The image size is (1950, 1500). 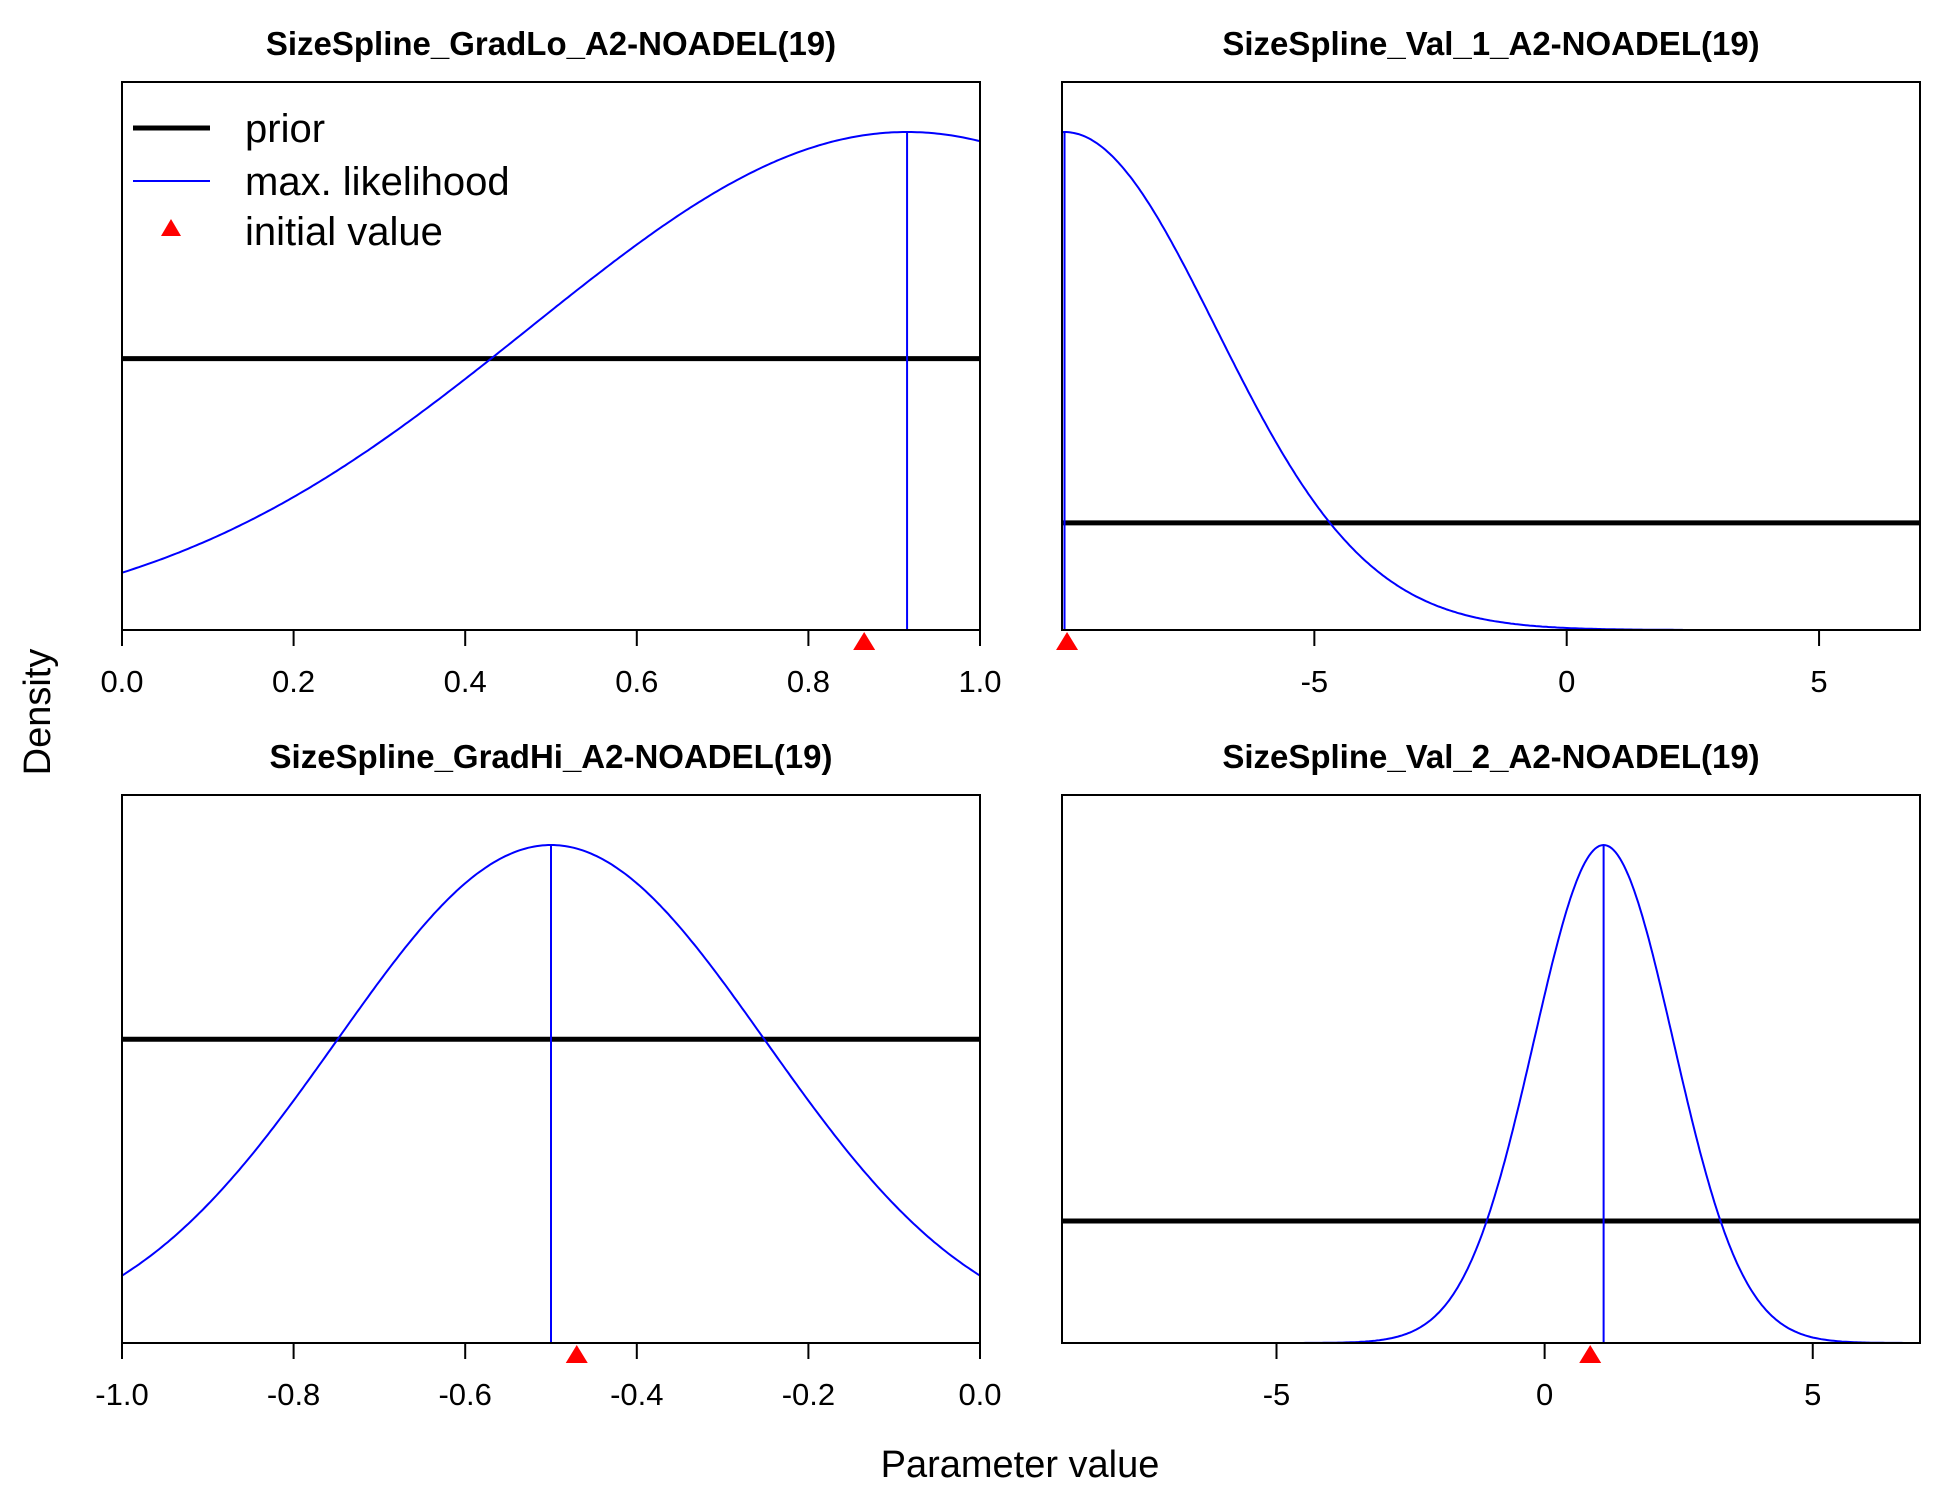 What do you see at coordinates (551, 352) in the screenshot?
I see `likelihood-curve-gradlo` at bounding box center [551, 352].